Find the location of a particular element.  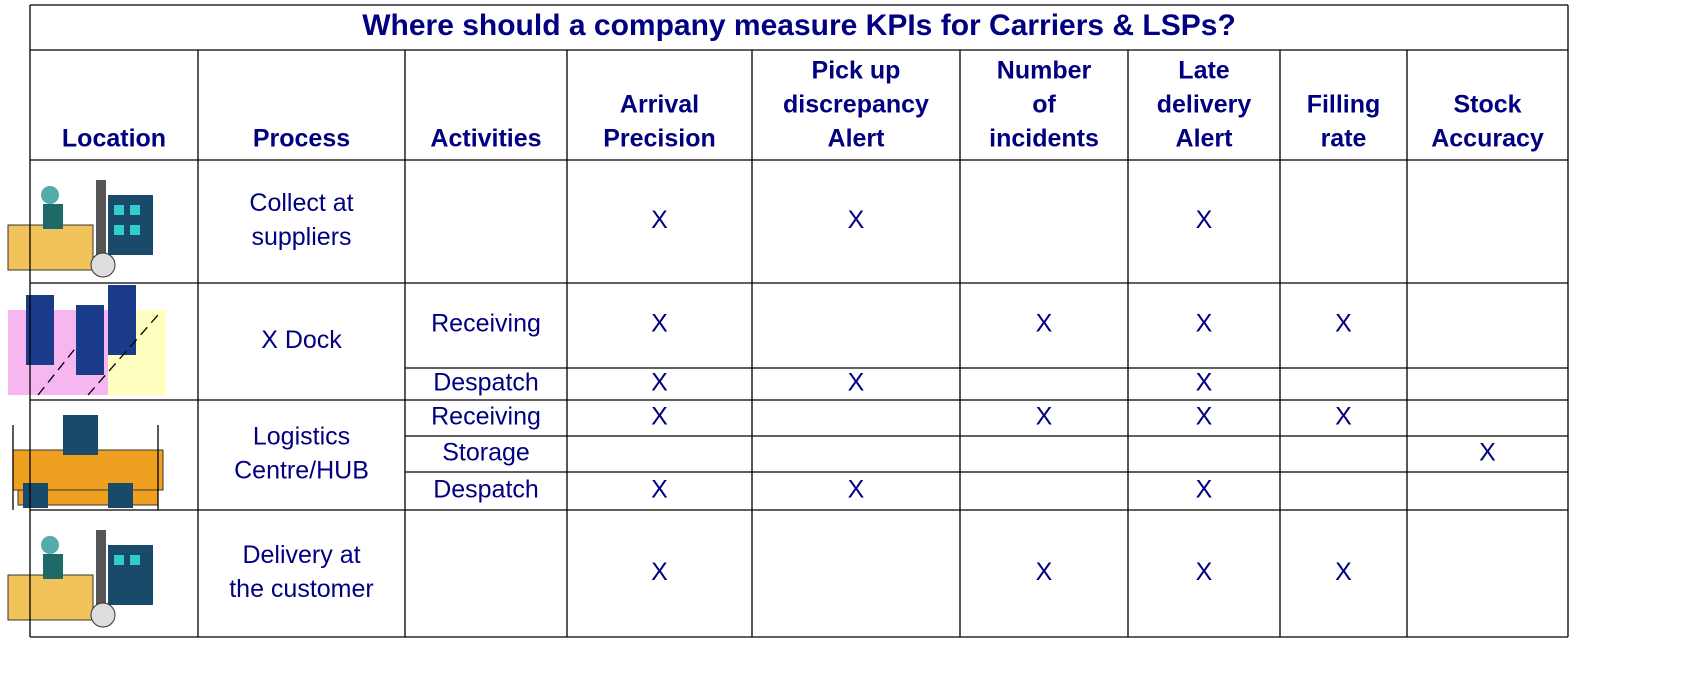

column-header: incidents is located at coordinates (1044, 139).